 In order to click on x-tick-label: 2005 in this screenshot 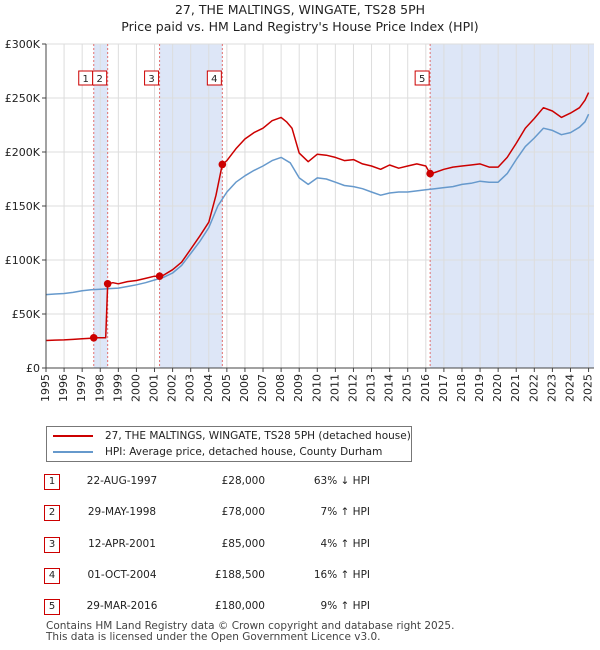, I will do `click(226, 388)`.